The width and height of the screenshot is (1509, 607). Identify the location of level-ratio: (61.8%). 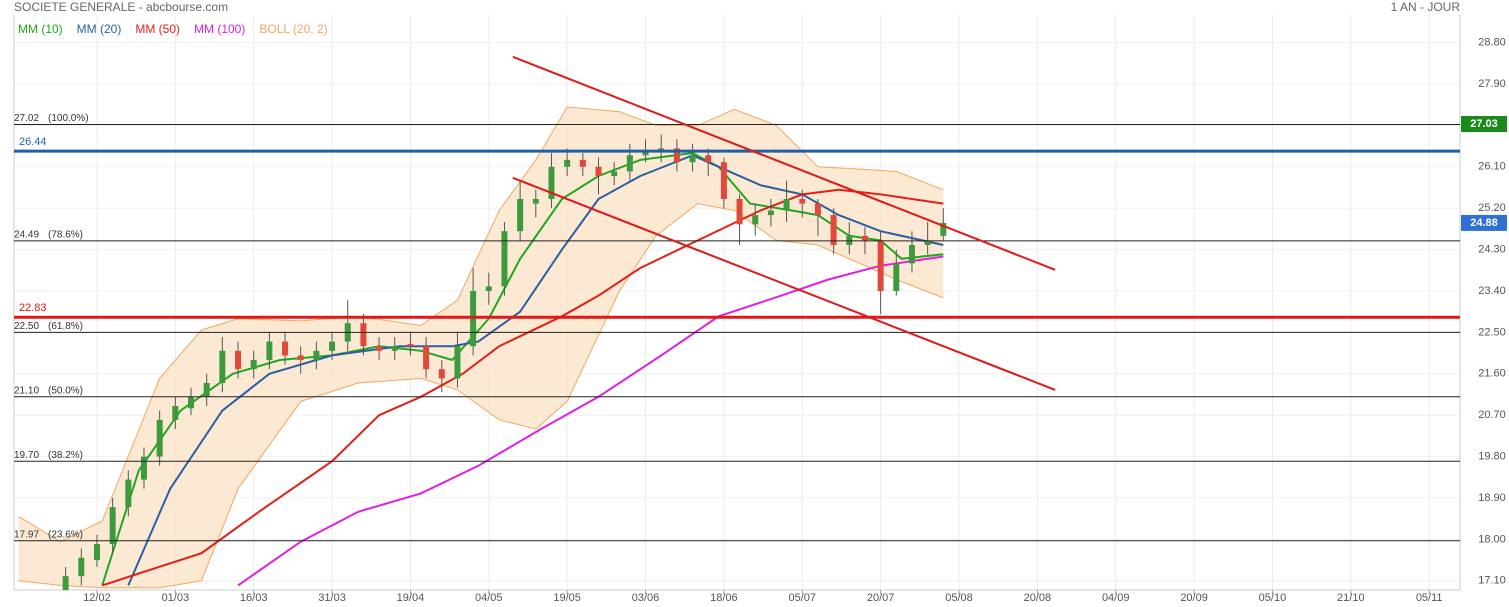
(65, 326).